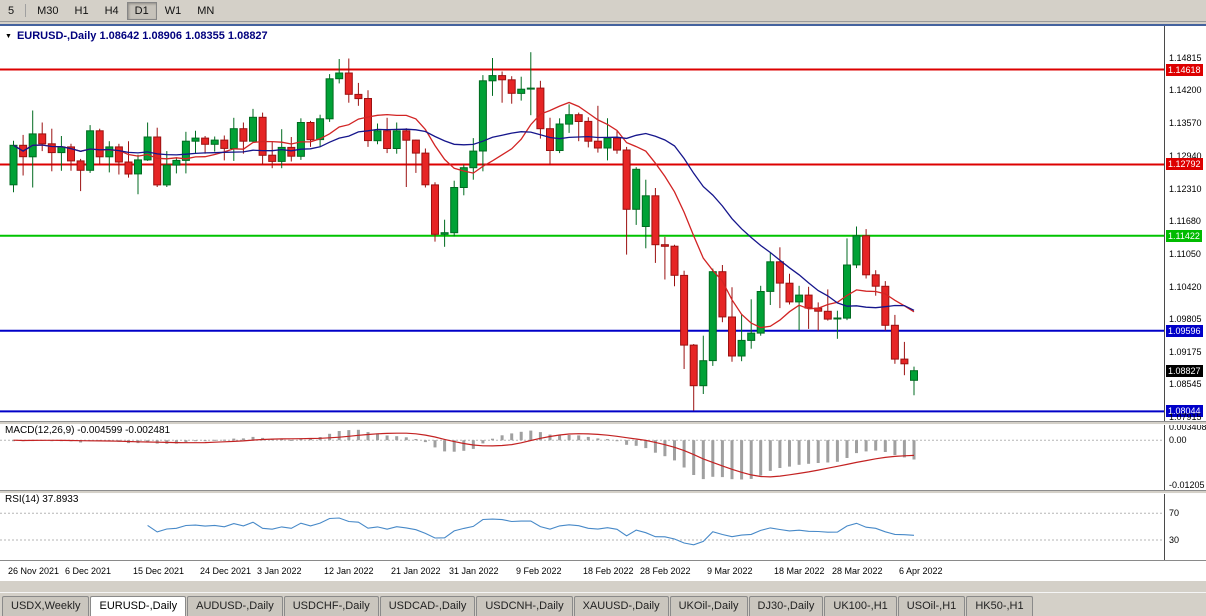 This screenshot has width=1206, height=616. I want to click on price-axis-label: 1.12940, so click(1185, 156).